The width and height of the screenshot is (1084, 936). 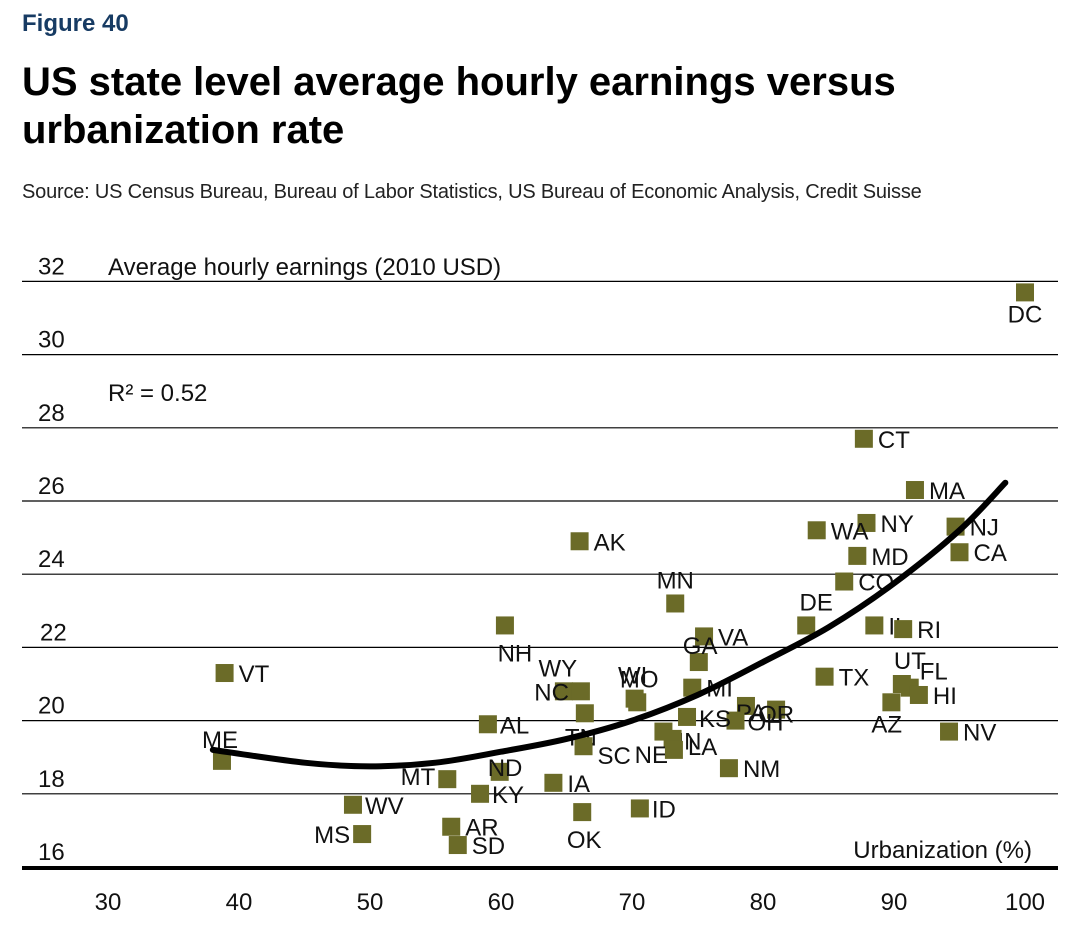 I want to click on y-tick-label: 18, so click(x=51, y=779).